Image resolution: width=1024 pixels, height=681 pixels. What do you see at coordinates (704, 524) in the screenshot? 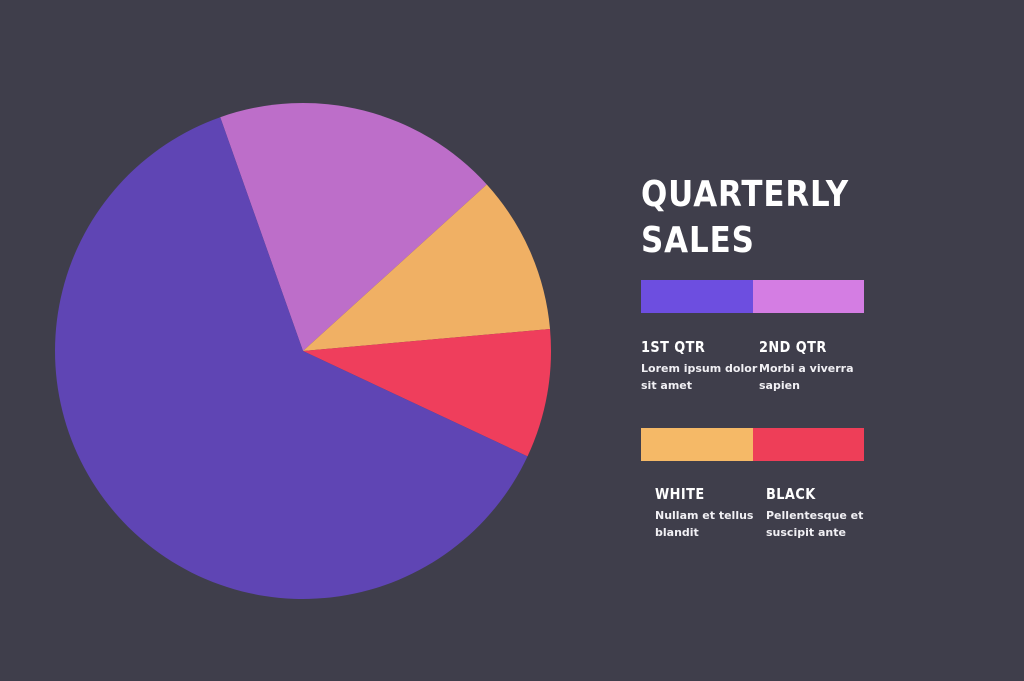
I see `legend-description-white: Nullam et tellus blandit` at bounding box center [704, 524].